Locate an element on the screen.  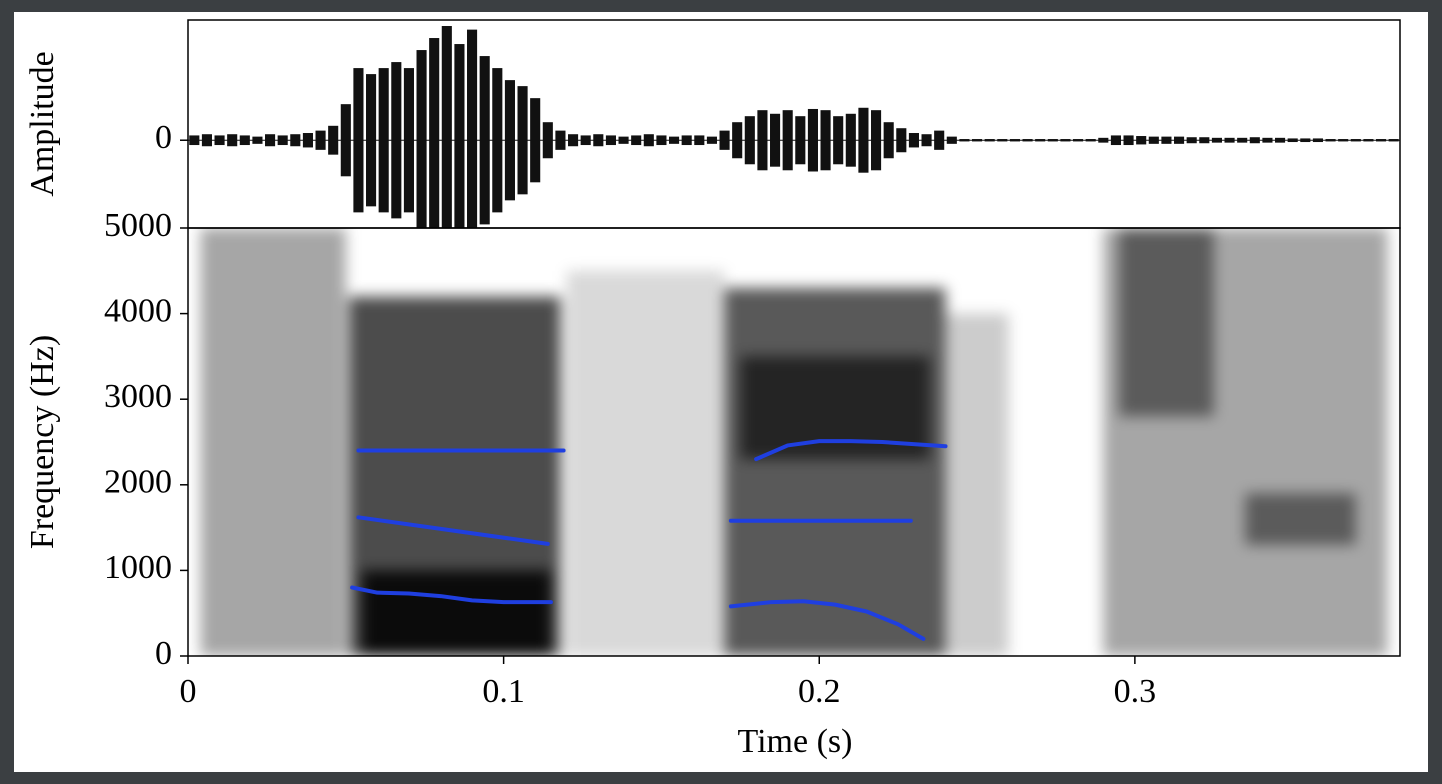
x-tick-label: 0.1 is located at coordinates (503, 691).